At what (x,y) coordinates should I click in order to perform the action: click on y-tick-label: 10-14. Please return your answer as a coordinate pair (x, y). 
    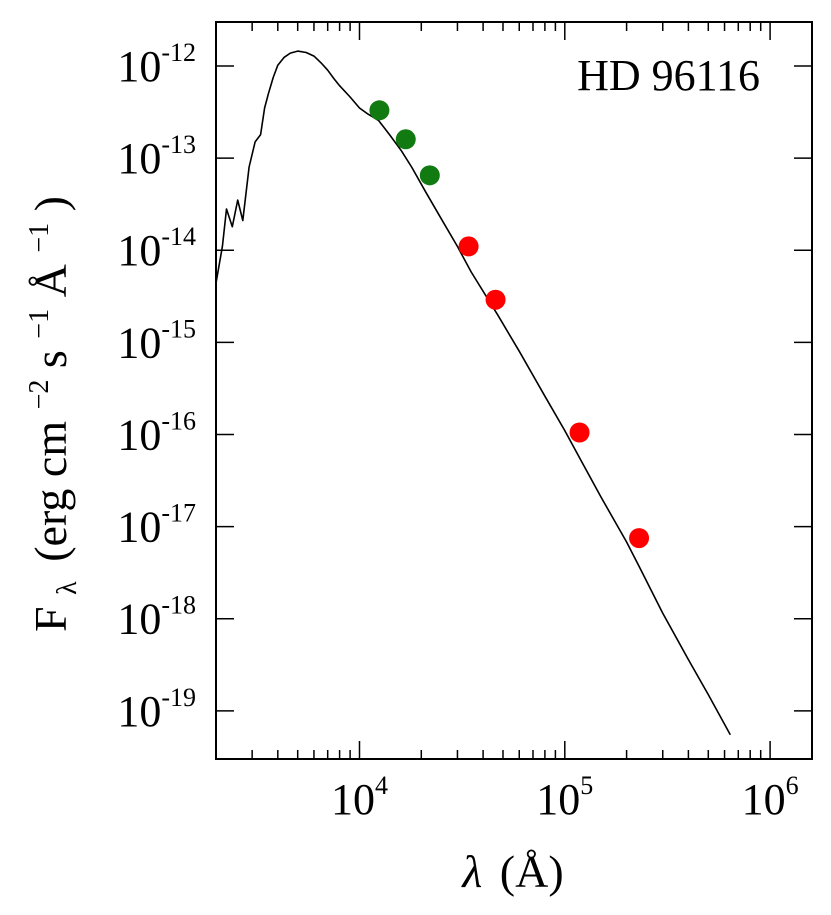
    Looking at the image, I should click on (156, 248).